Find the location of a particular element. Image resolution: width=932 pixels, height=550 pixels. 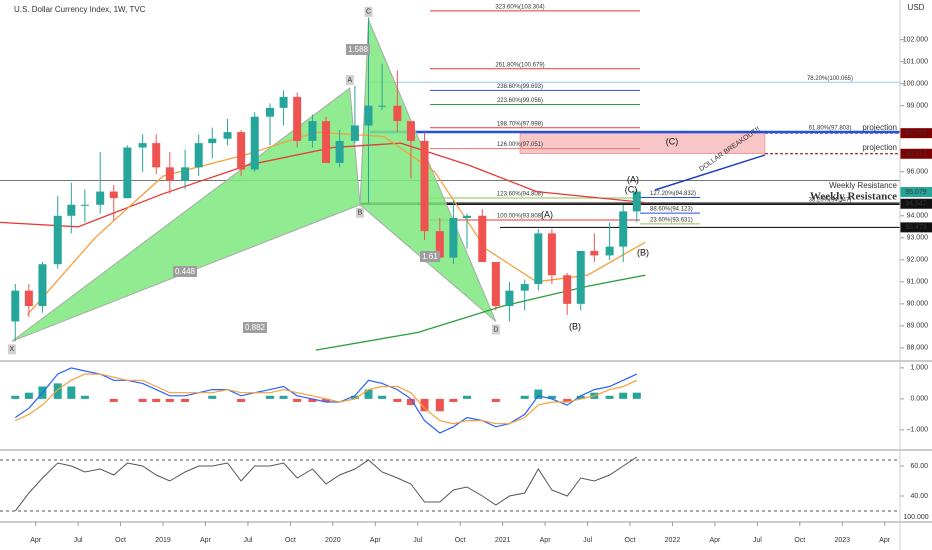

pattern-label-box is located at coordinates (360, 212).